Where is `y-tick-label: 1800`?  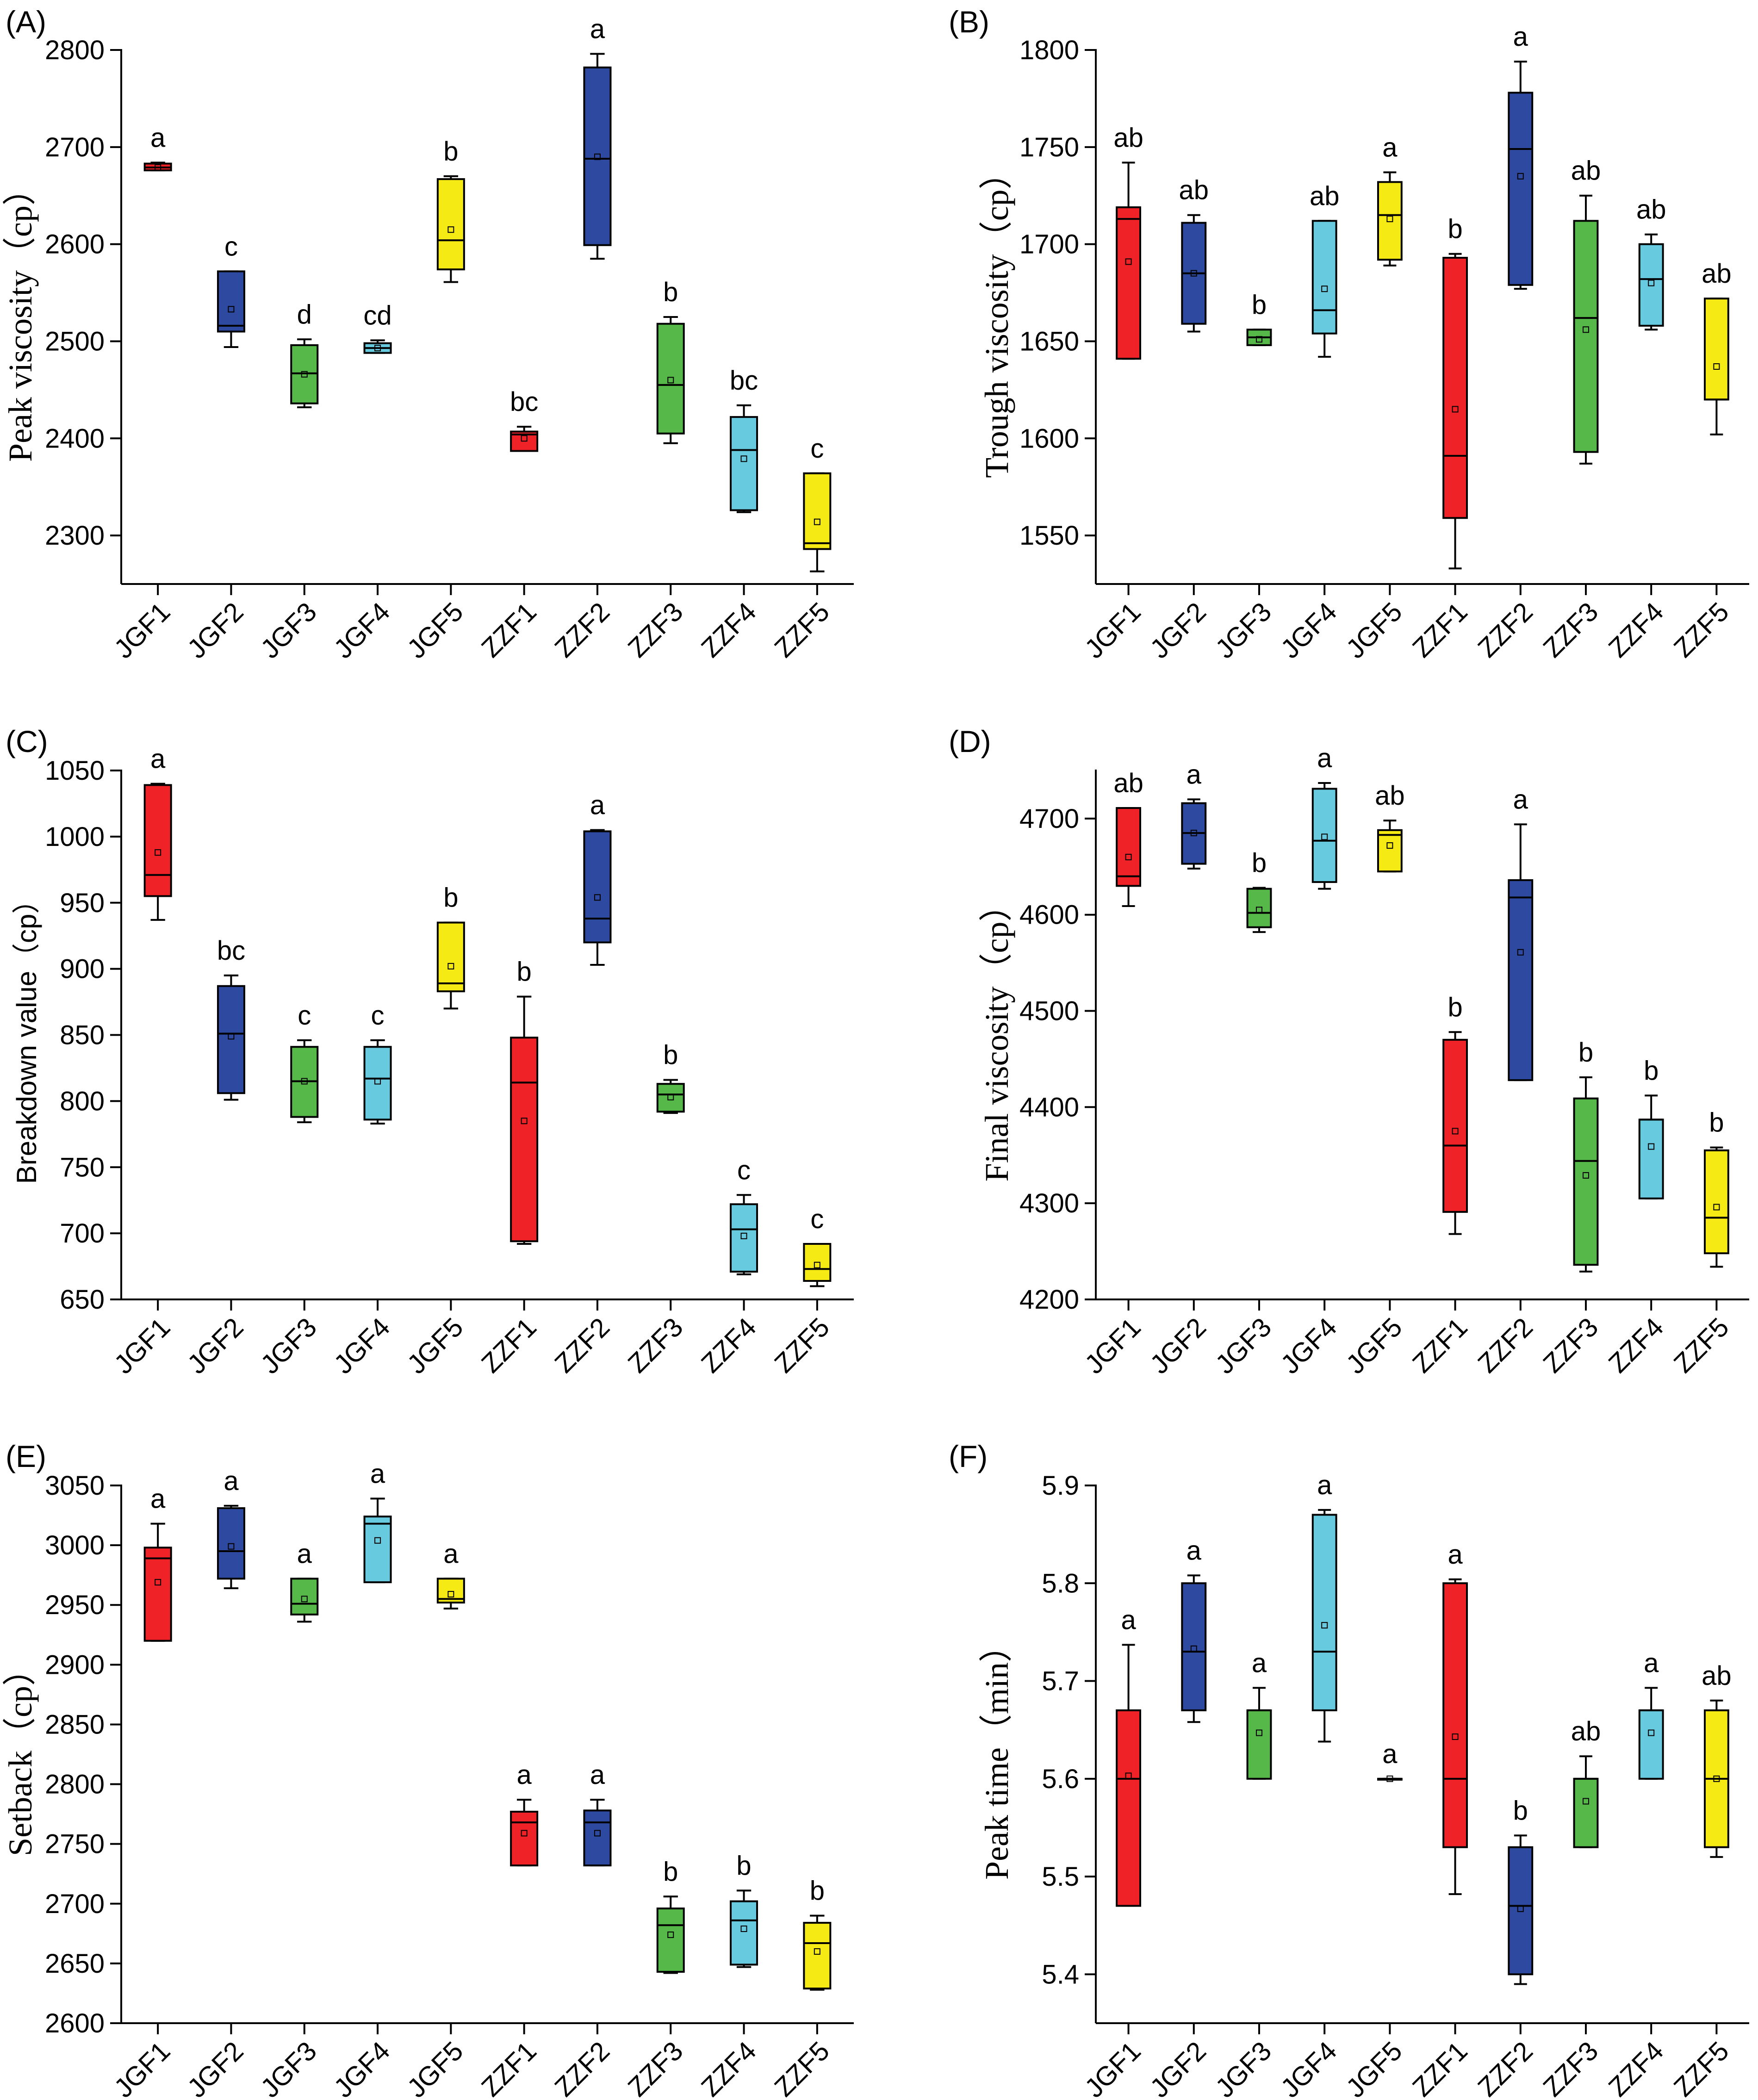 y-tick-label: 1800 is located at coordinates (1049, 50).